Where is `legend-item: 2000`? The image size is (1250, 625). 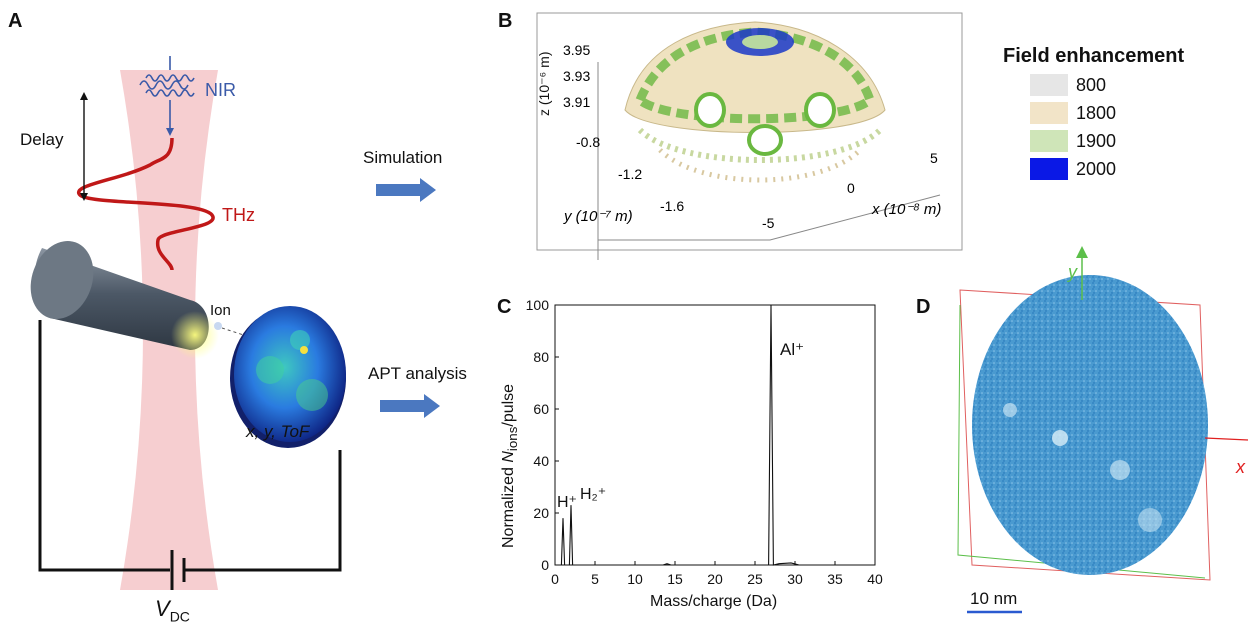 legend-item: 2000 is located at coordinates (1073, 169).